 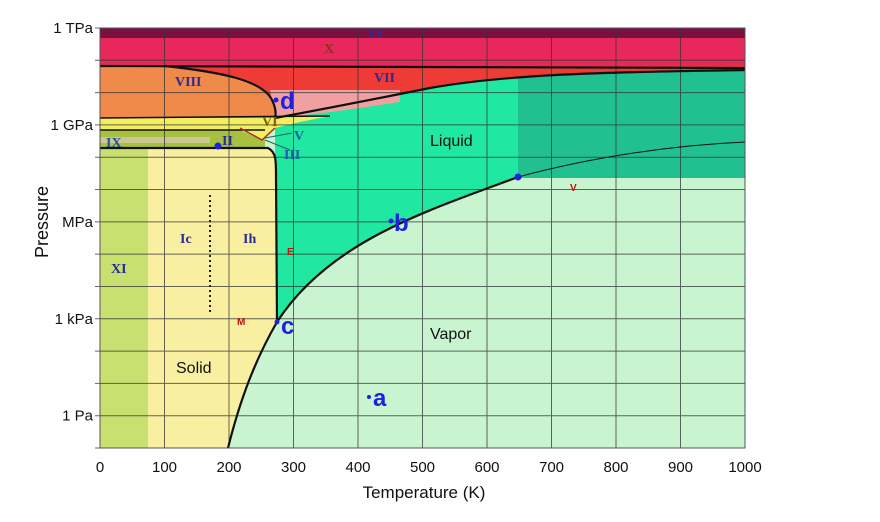 What do you see at coordinates (335, 104) in the screenshot?
I see `region-pink` at bounding box center [335, 104].